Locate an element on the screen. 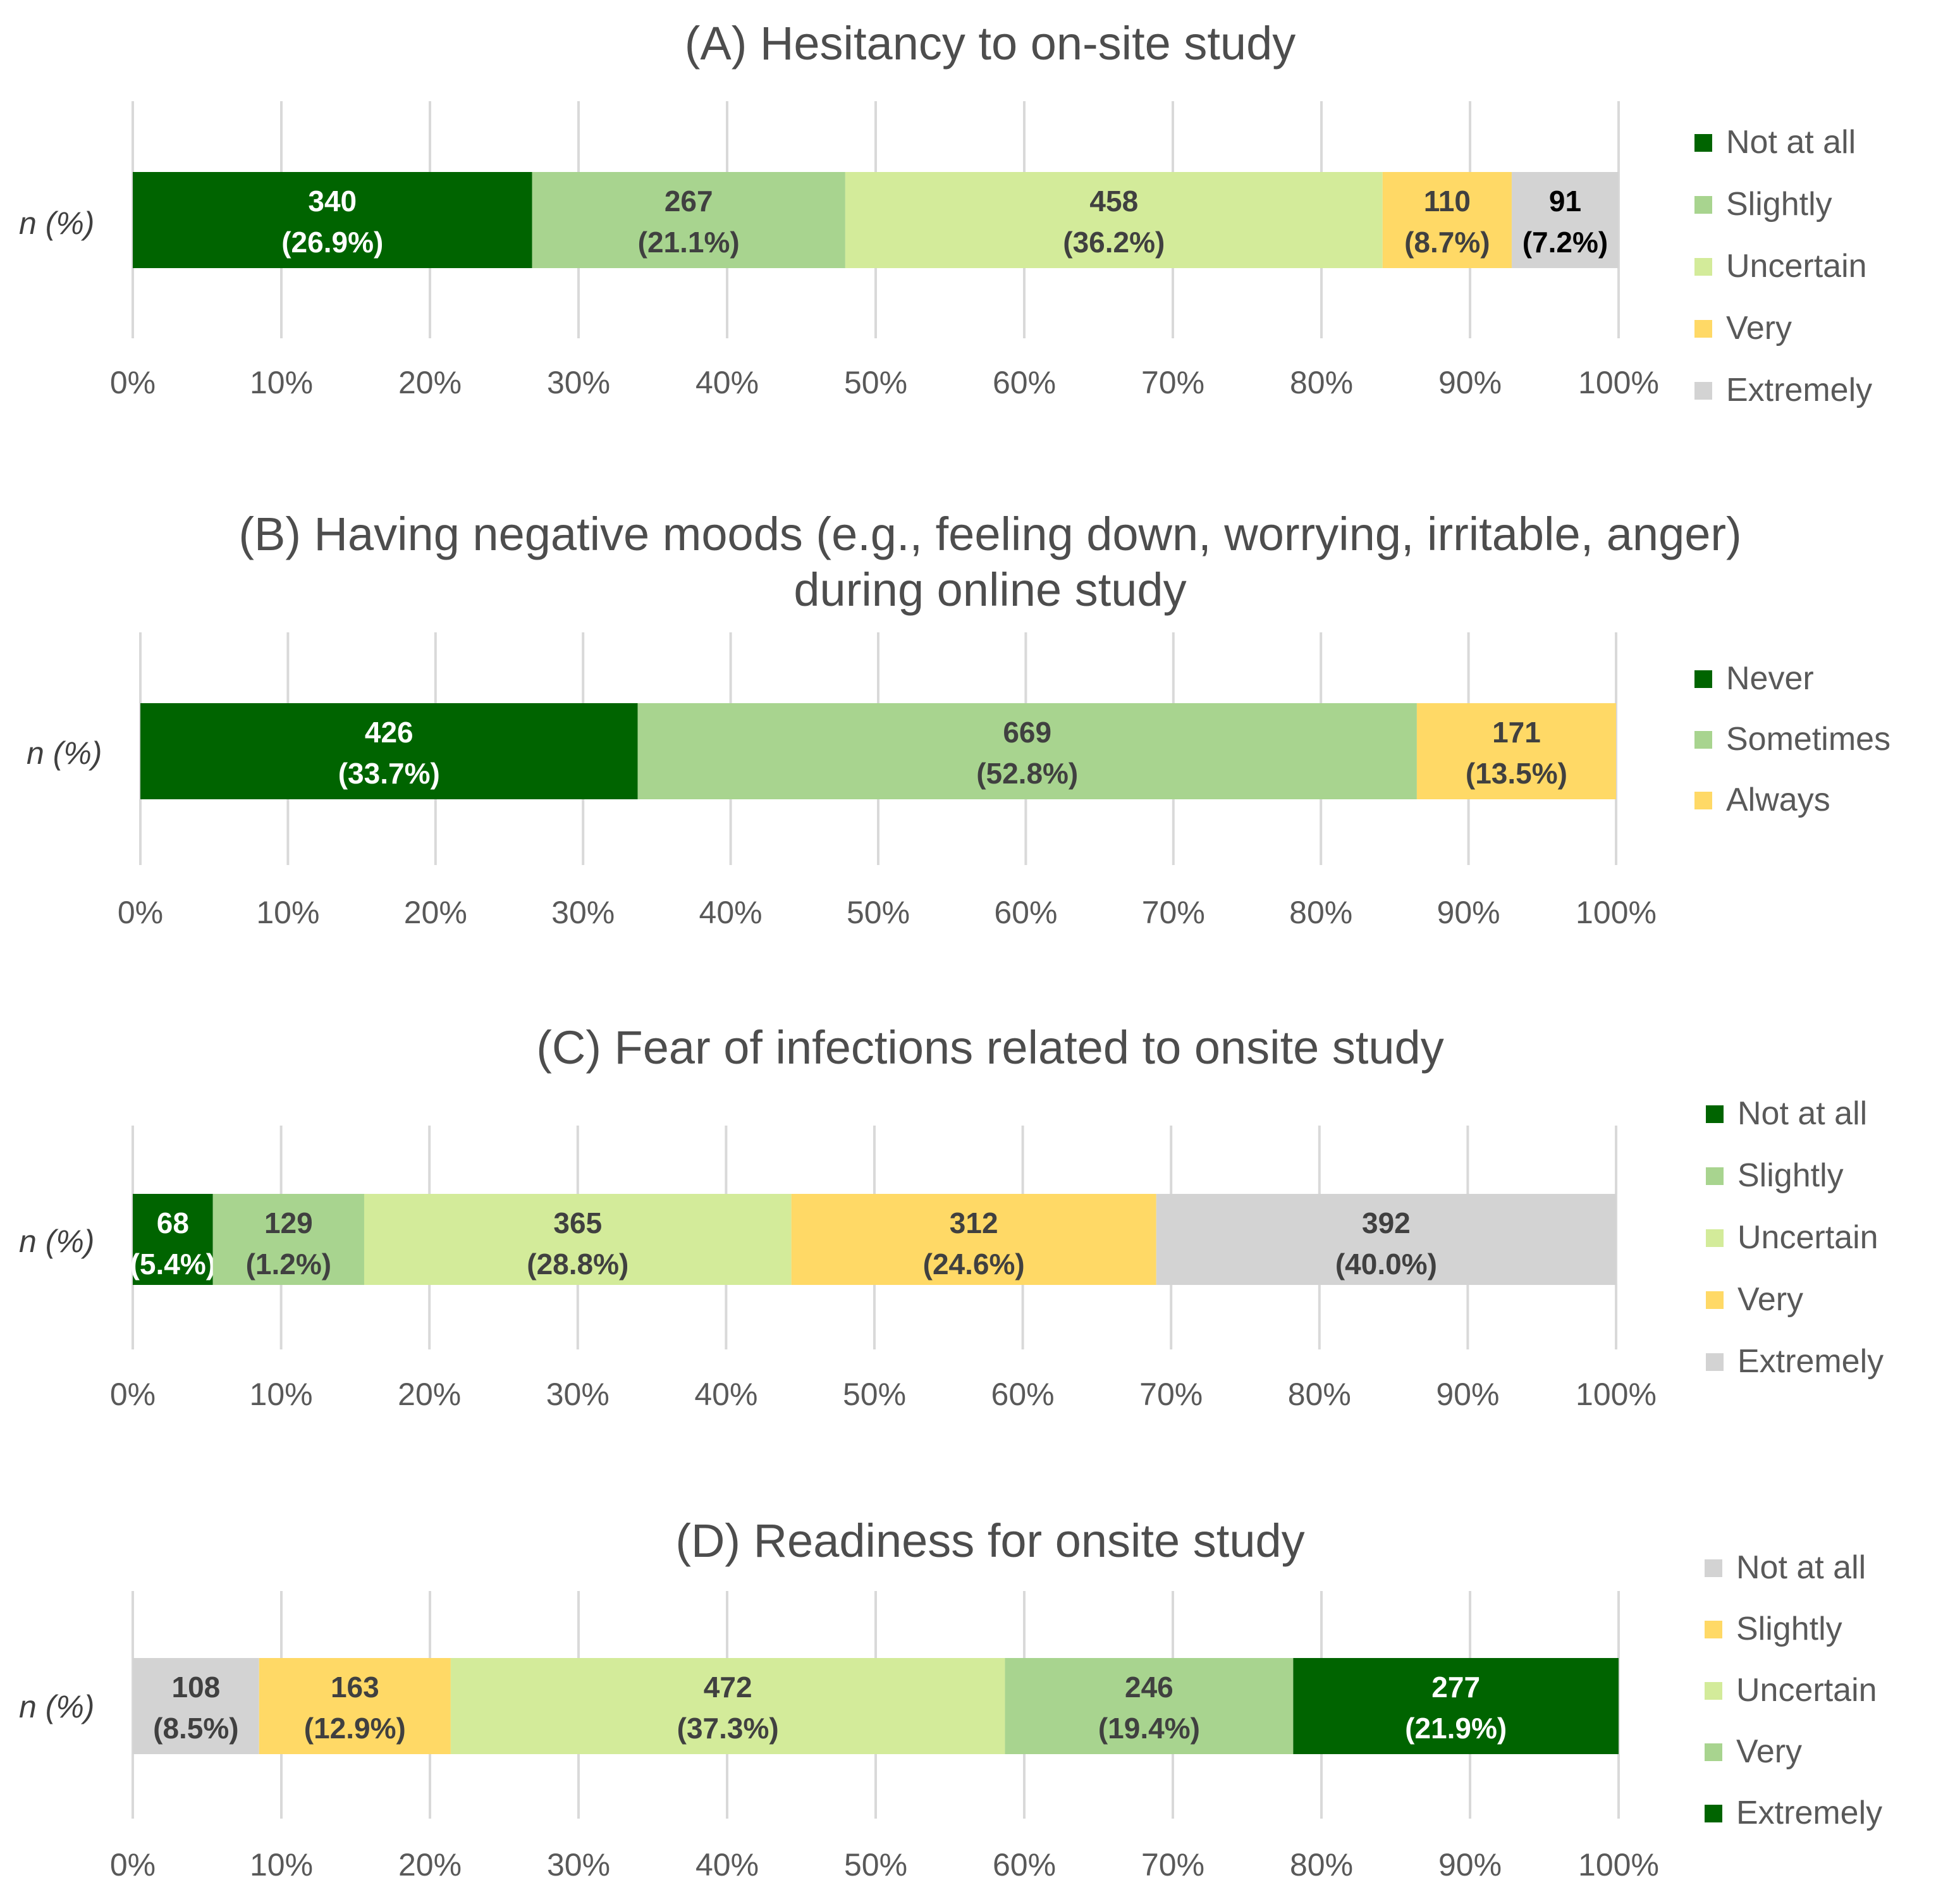 The image size is (1936, 1904). data-label-count: 163 is located at coordinates (355, 1687).